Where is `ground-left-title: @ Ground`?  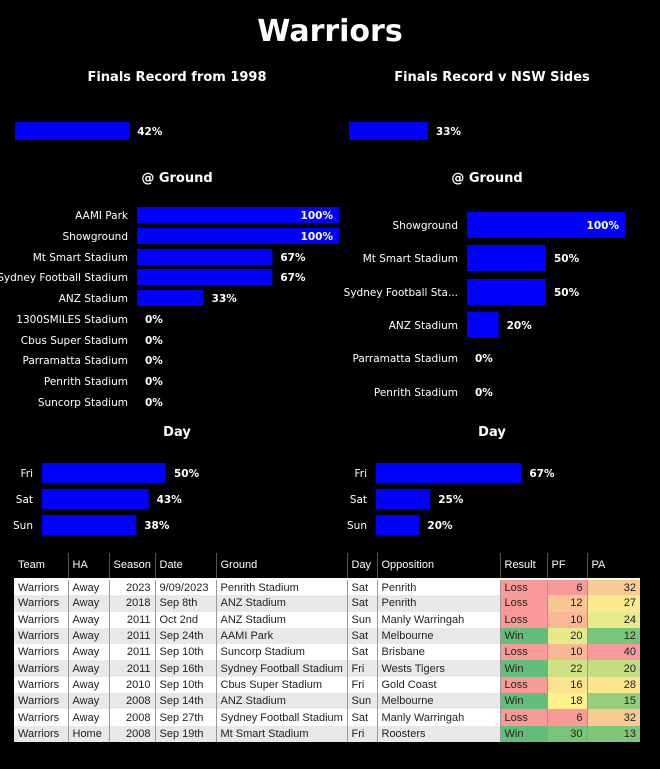
ground-left-title: @ Ground is located at coordinates (176, 178).